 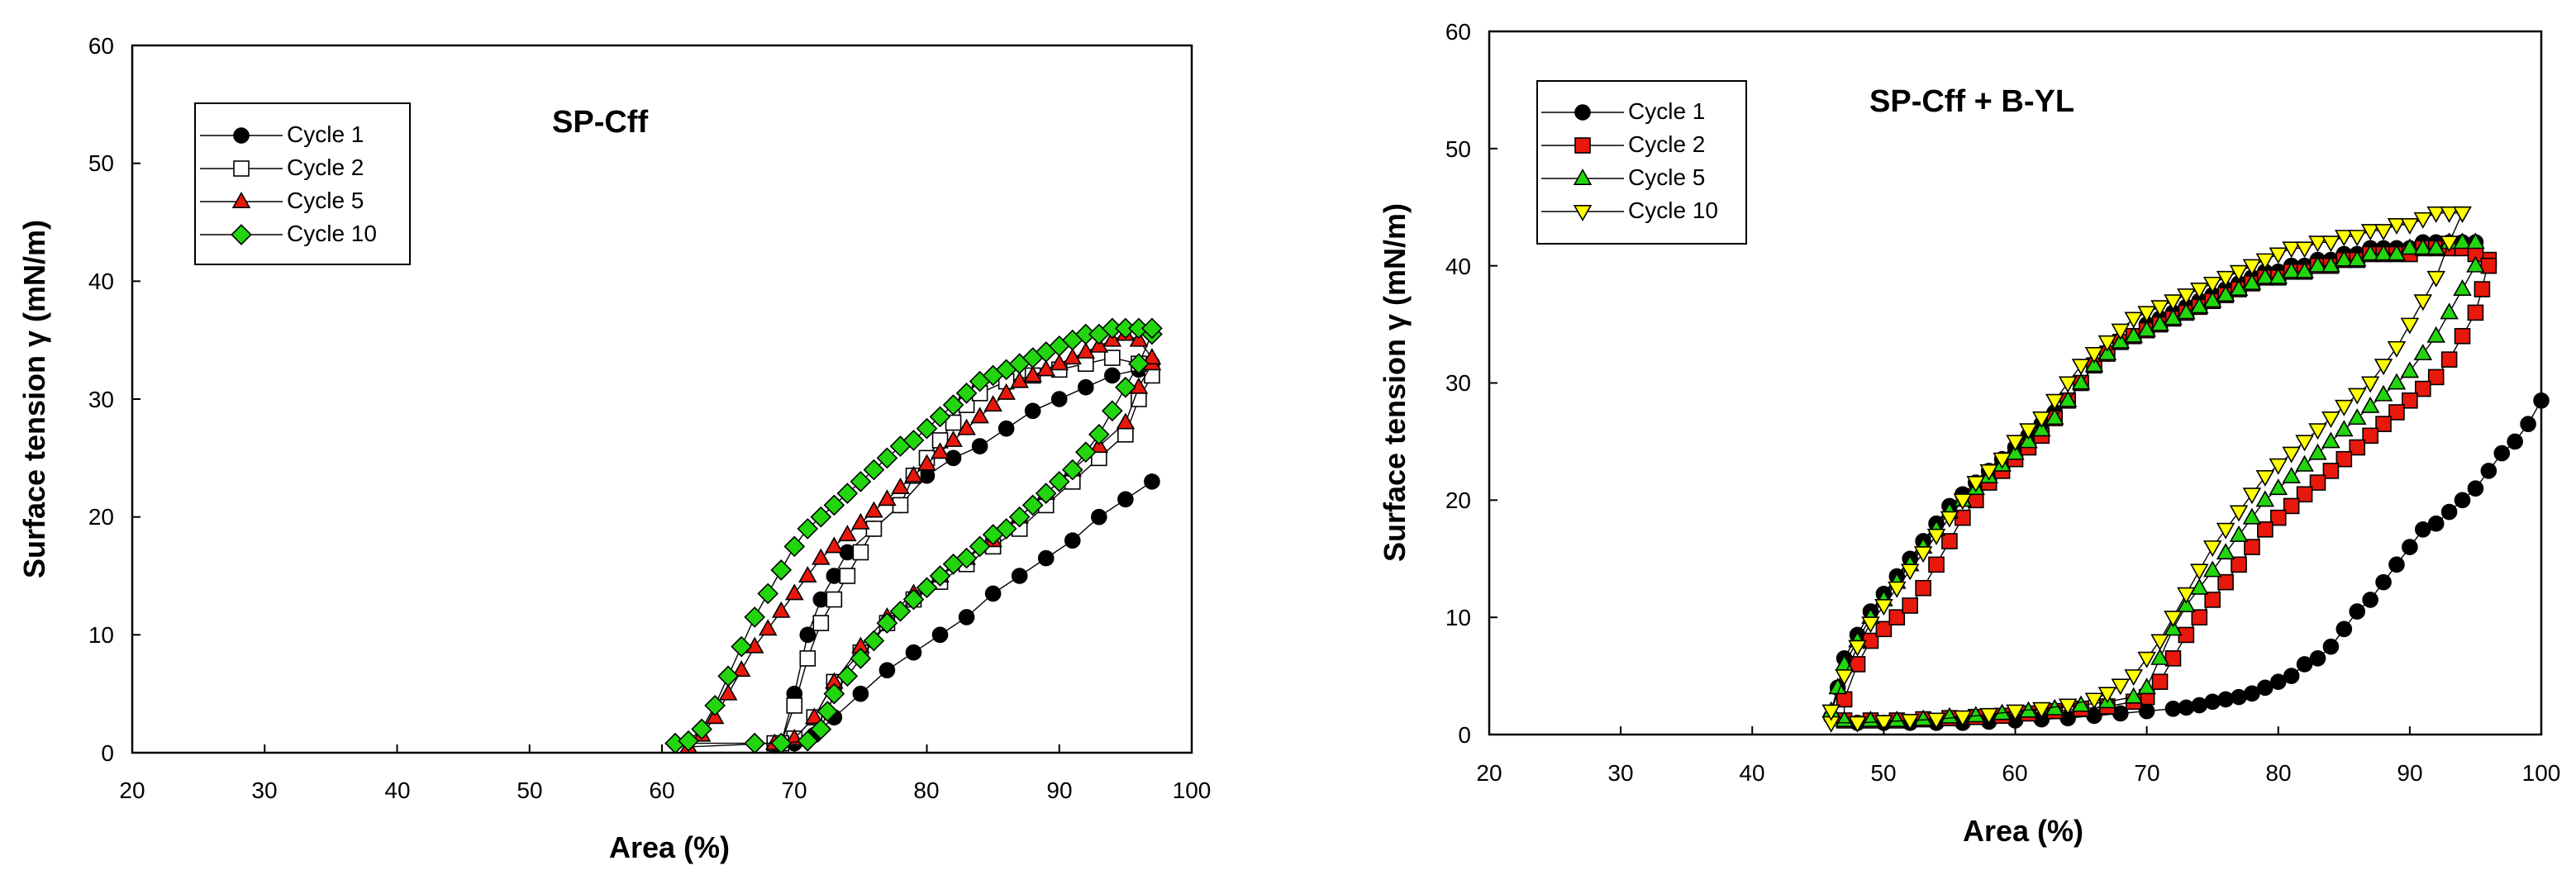 I want to click on chart-sp-cff-xtick-20: 20, so click(x=132, y=790).